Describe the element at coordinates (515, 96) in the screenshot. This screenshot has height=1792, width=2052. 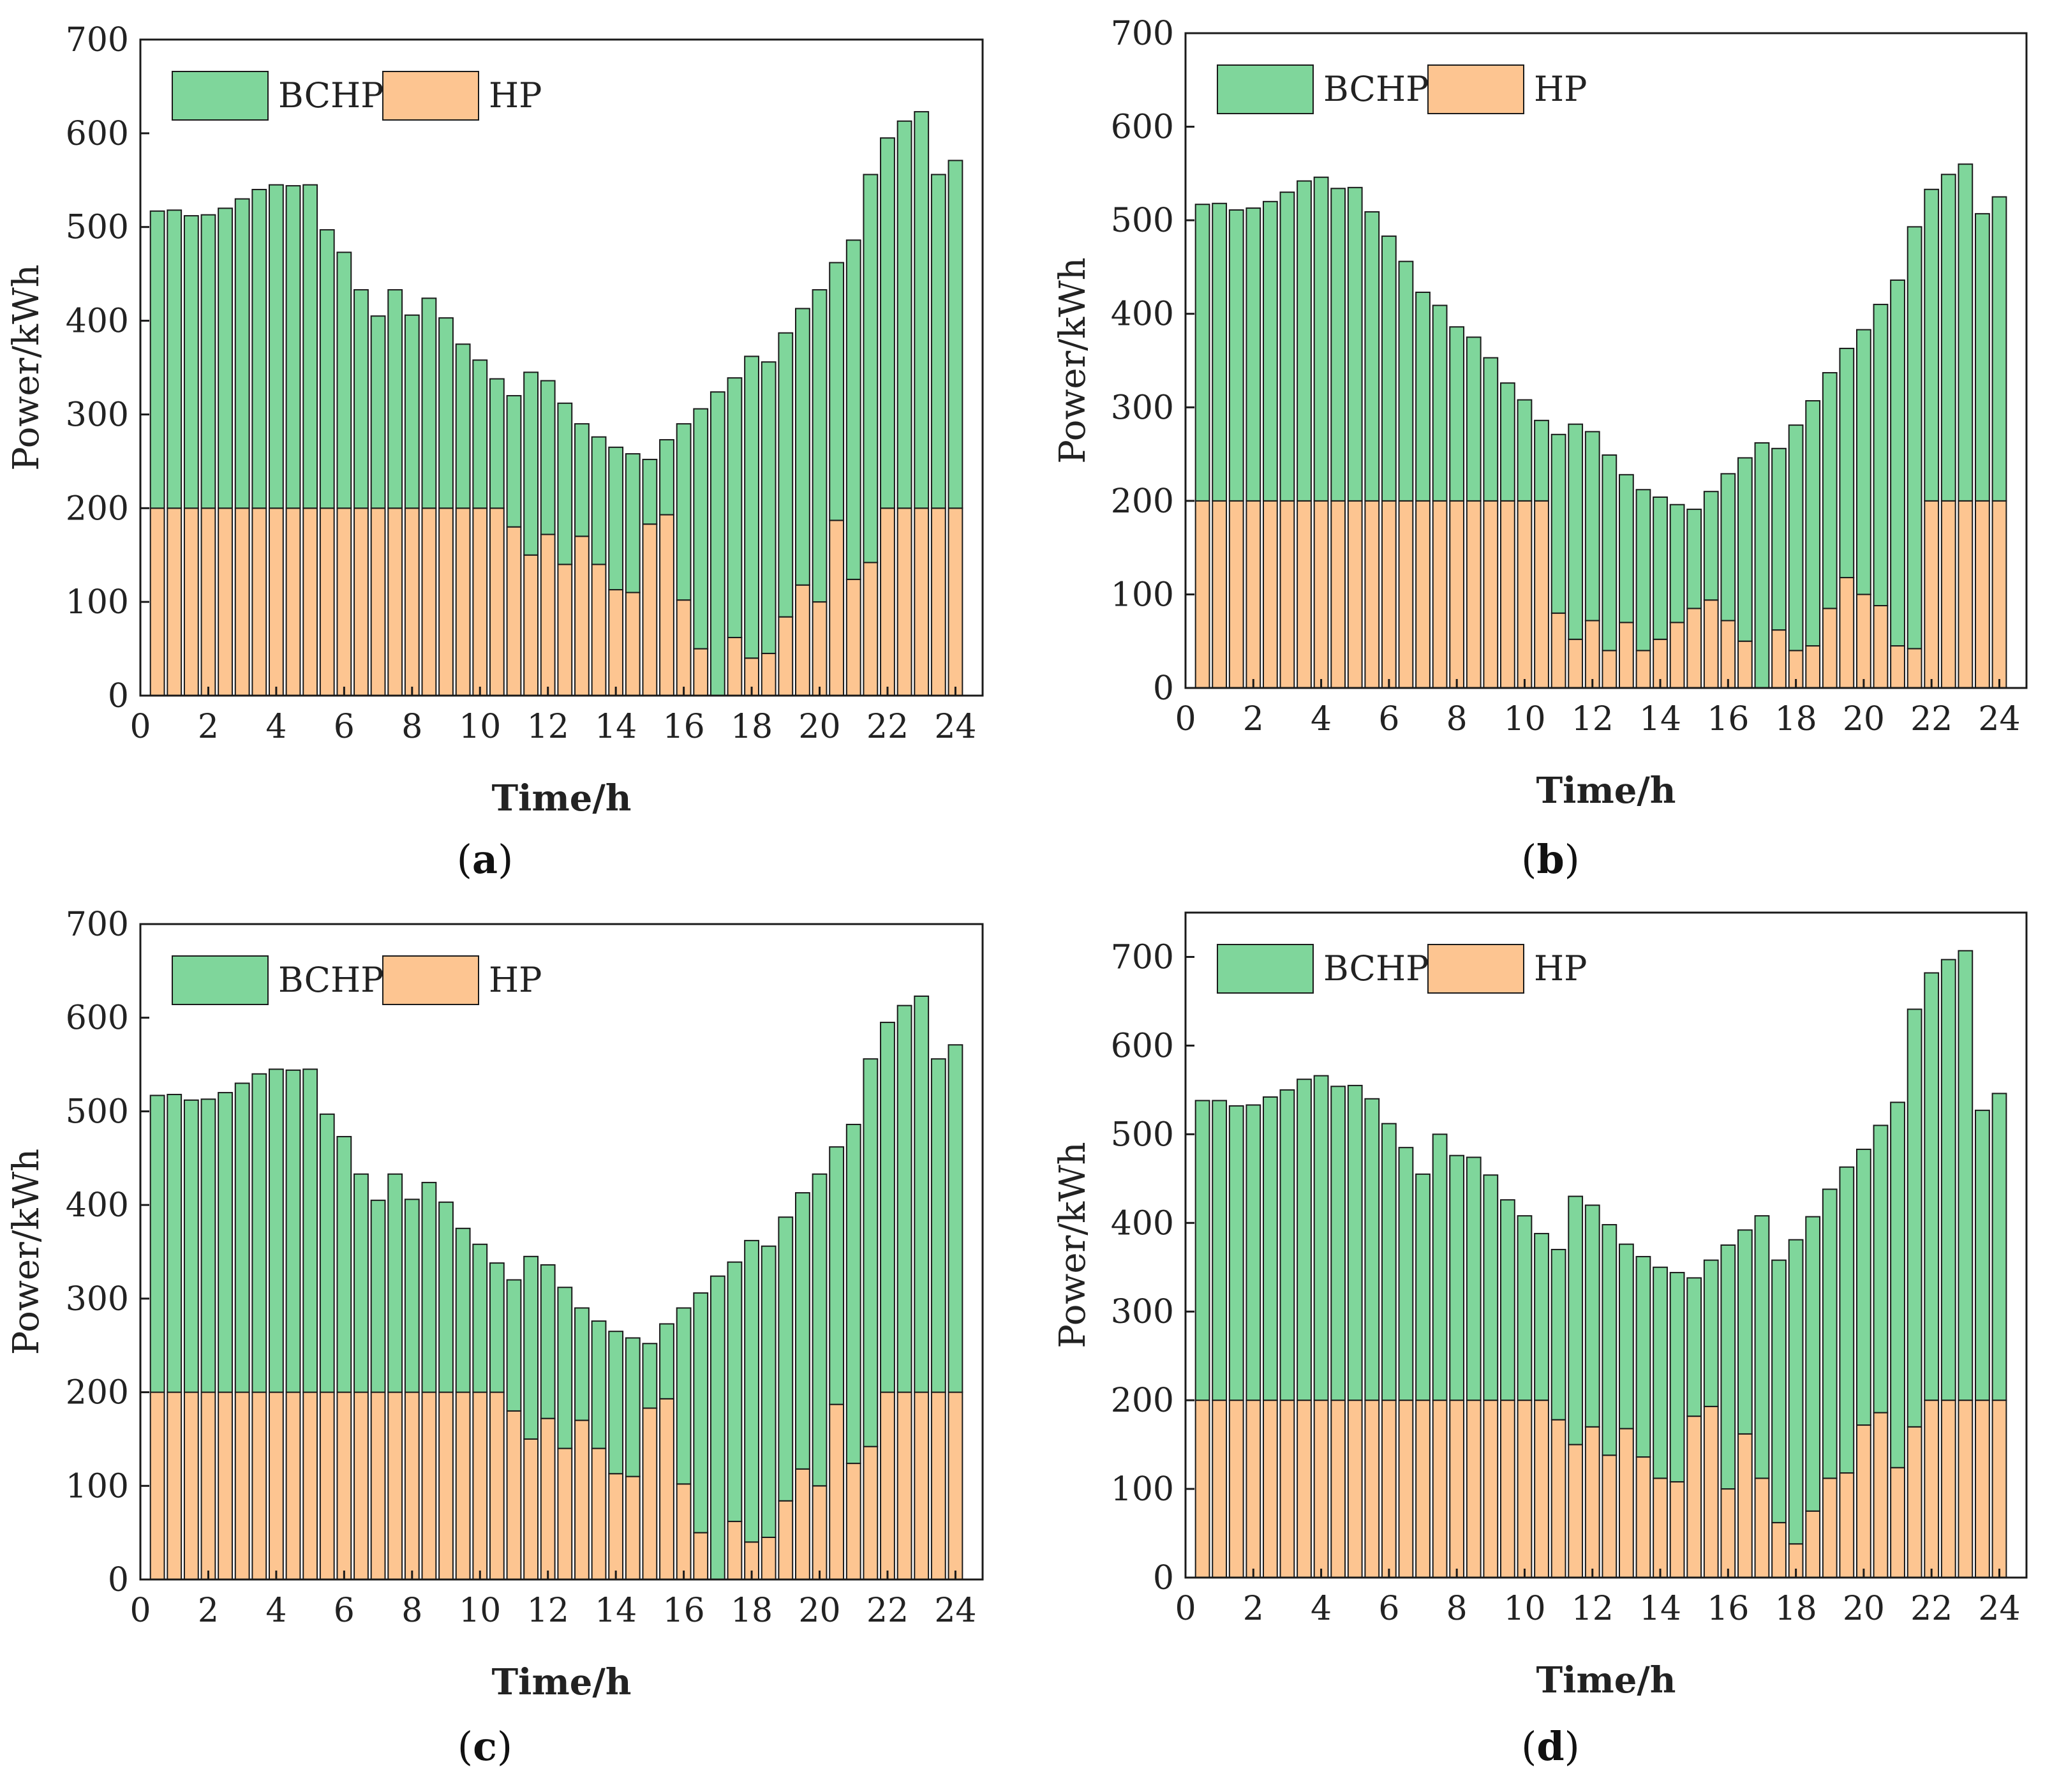
I see `legend-label-hp-a: HP` at that location.